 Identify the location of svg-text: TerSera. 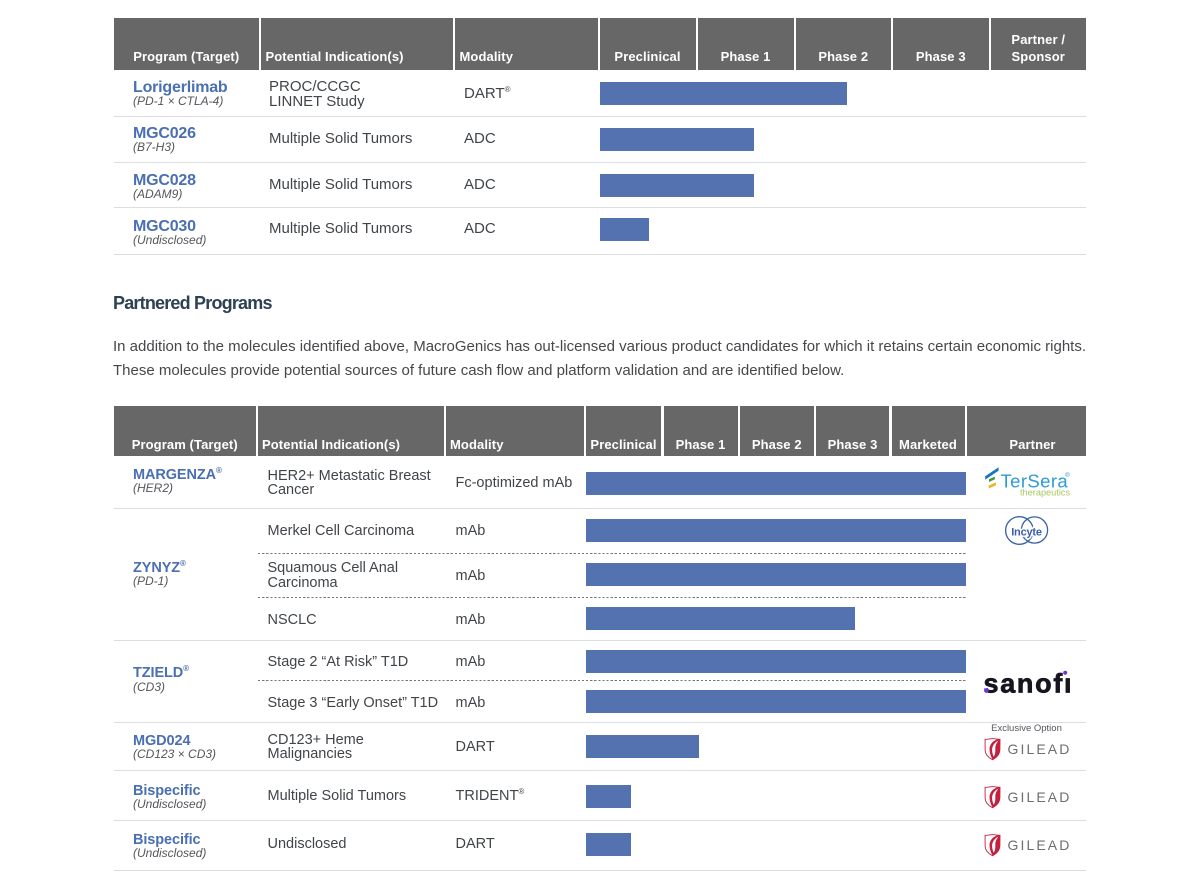
(1035, 481).